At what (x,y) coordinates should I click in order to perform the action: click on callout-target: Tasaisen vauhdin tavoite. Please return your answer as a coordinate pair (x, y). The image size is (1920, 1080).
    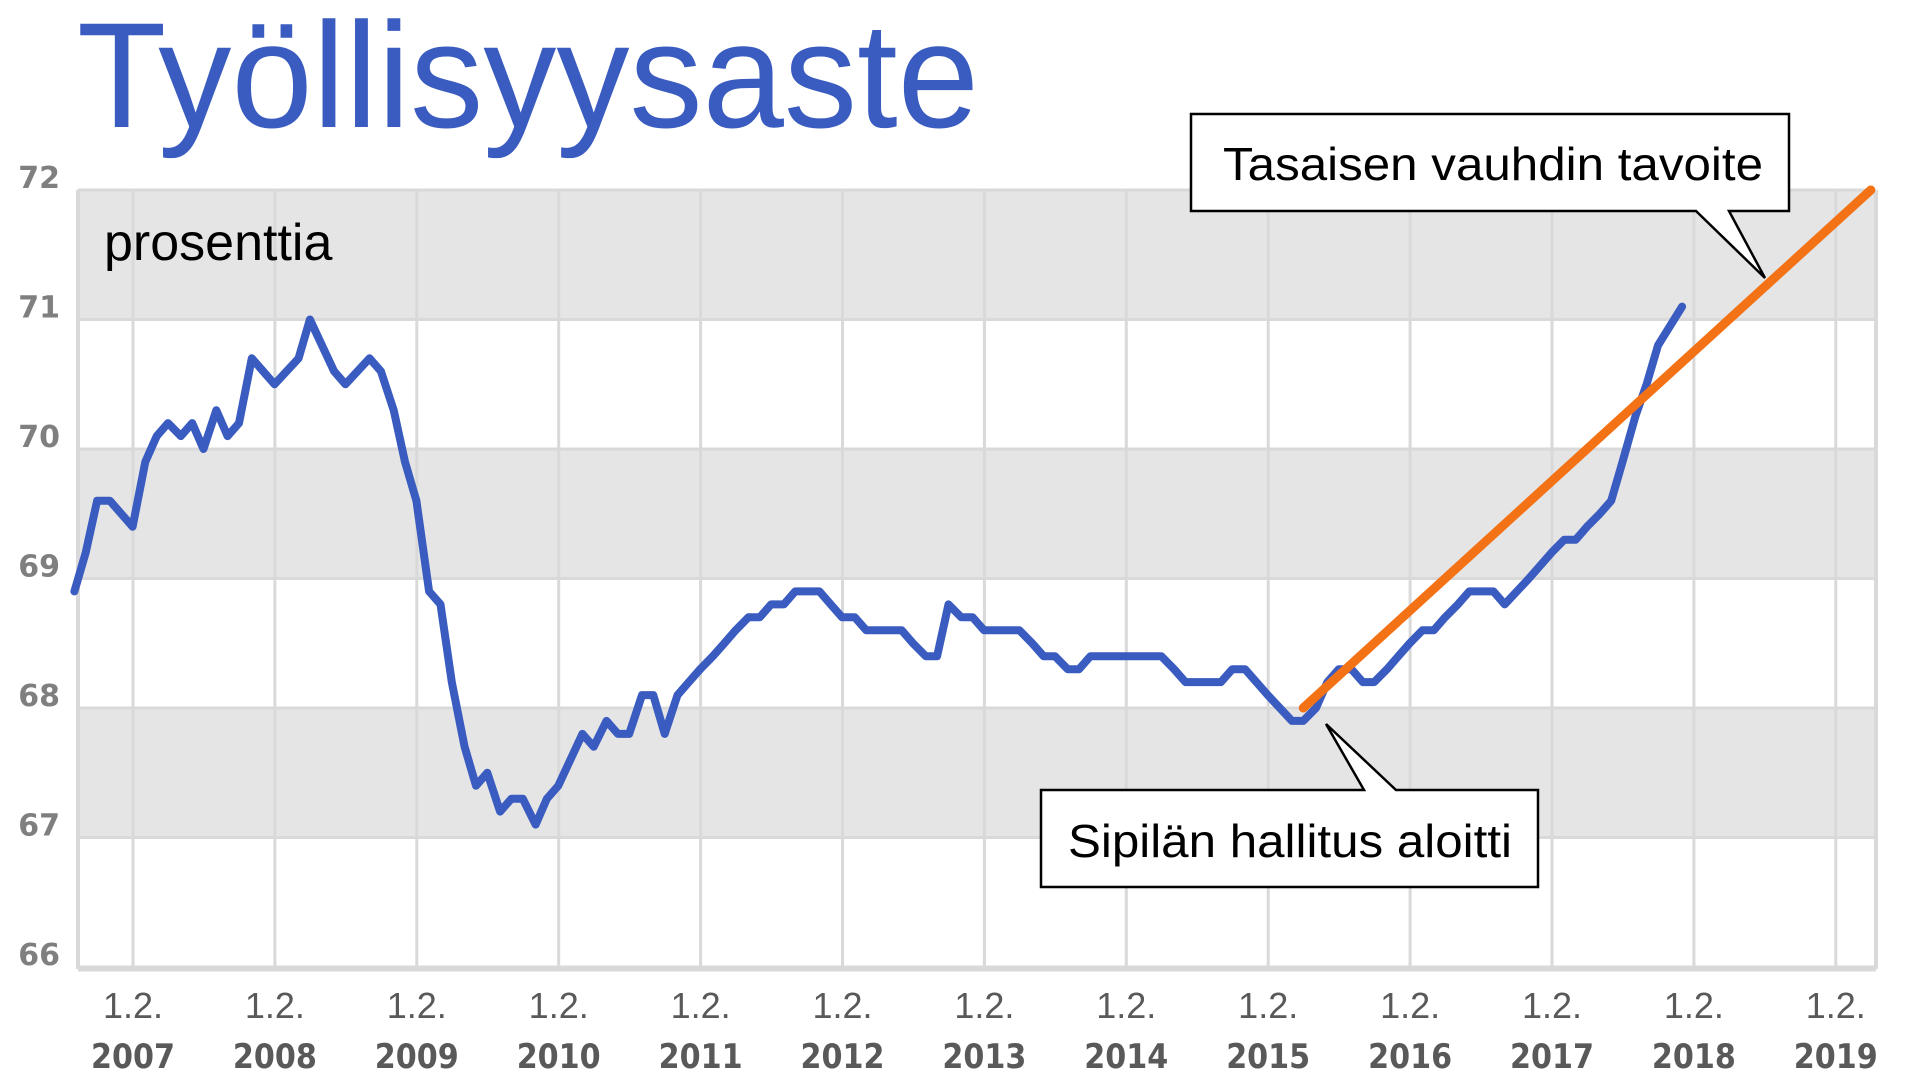
    Looking at the image, I should click on (1490, 195).